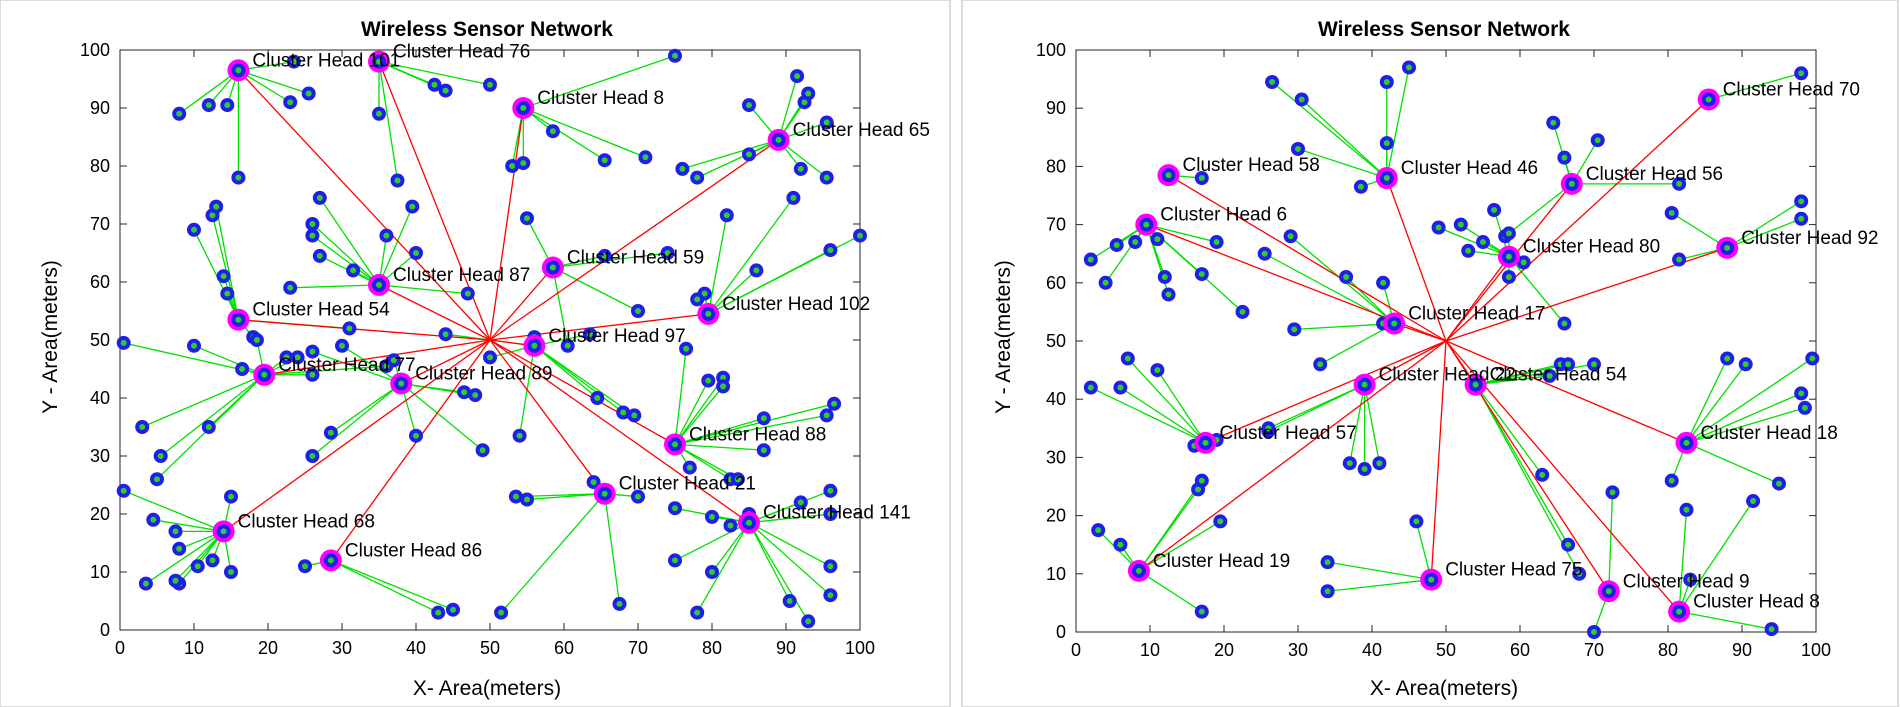  What do you see at coordinates (1372, 650) in the screenshot?
I see `x-tick-label: 40` at bounding box center [1372, 650].